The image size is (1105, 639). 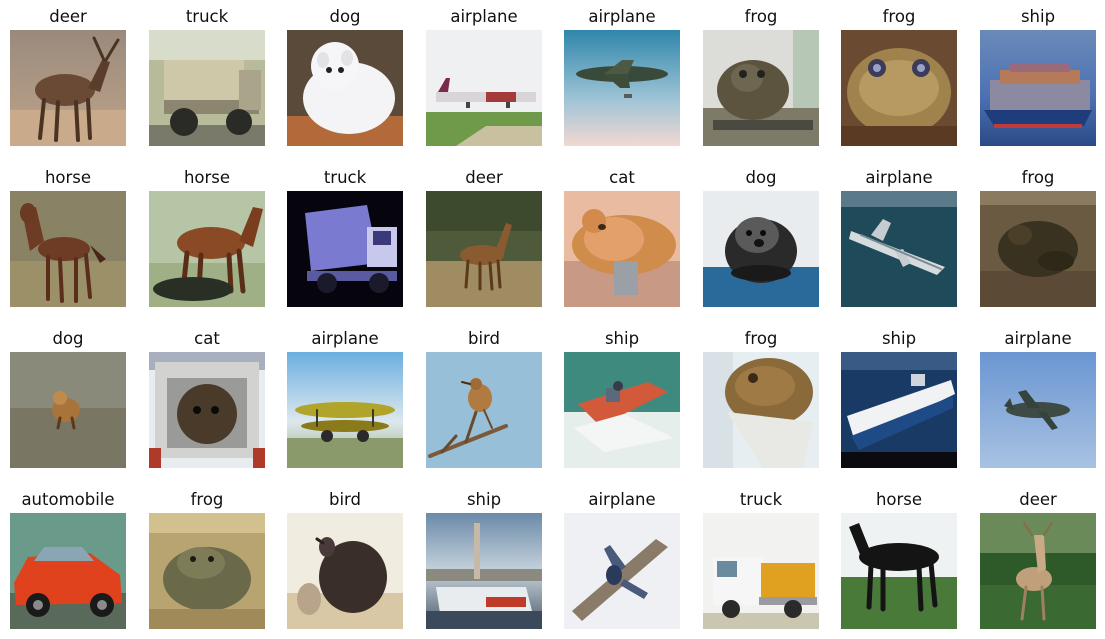 What do you see at coordinates (207, 88) in the screenshot?
I see `truck-photo` at bounding box center [207, 88].